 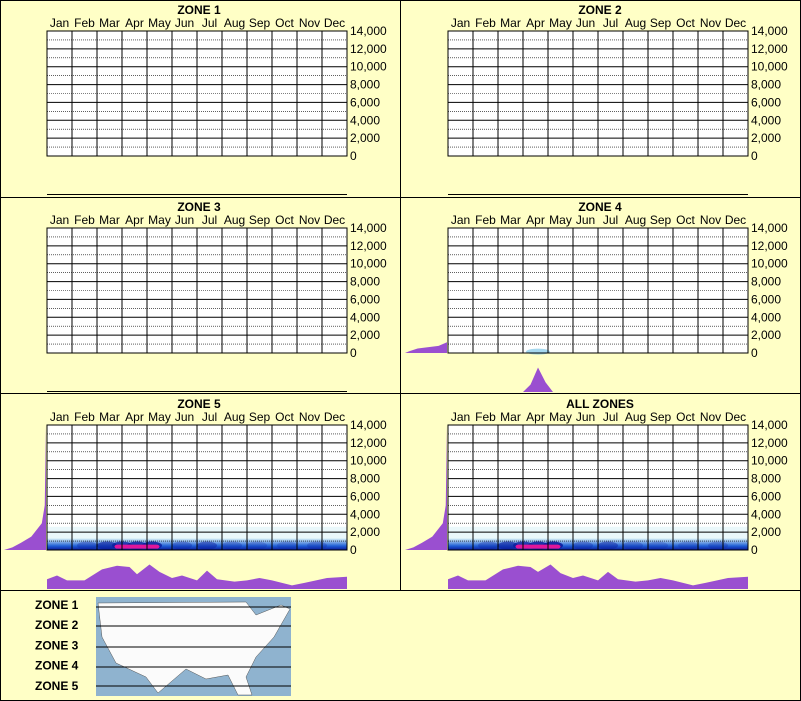 I want to click on heatmap-peak, so click(x=538, y=546).